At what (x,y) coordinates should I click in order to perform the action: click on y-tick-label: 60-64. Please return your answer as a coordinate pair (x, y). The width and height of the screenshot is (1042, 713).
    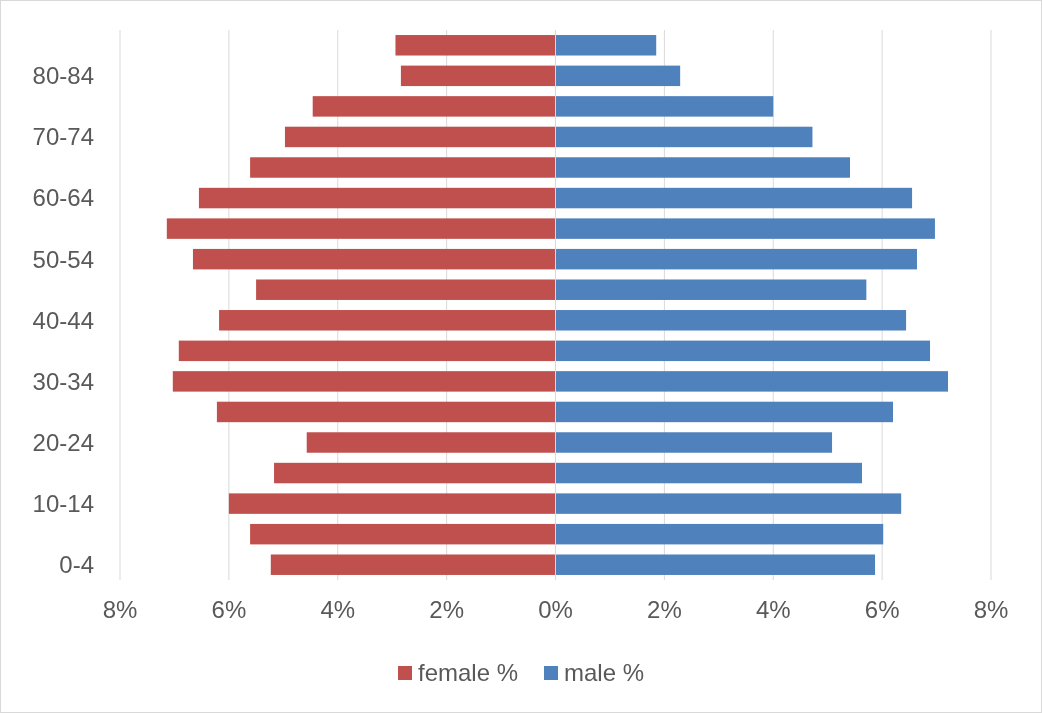
    Looking at the image, I should click on (63, 198).